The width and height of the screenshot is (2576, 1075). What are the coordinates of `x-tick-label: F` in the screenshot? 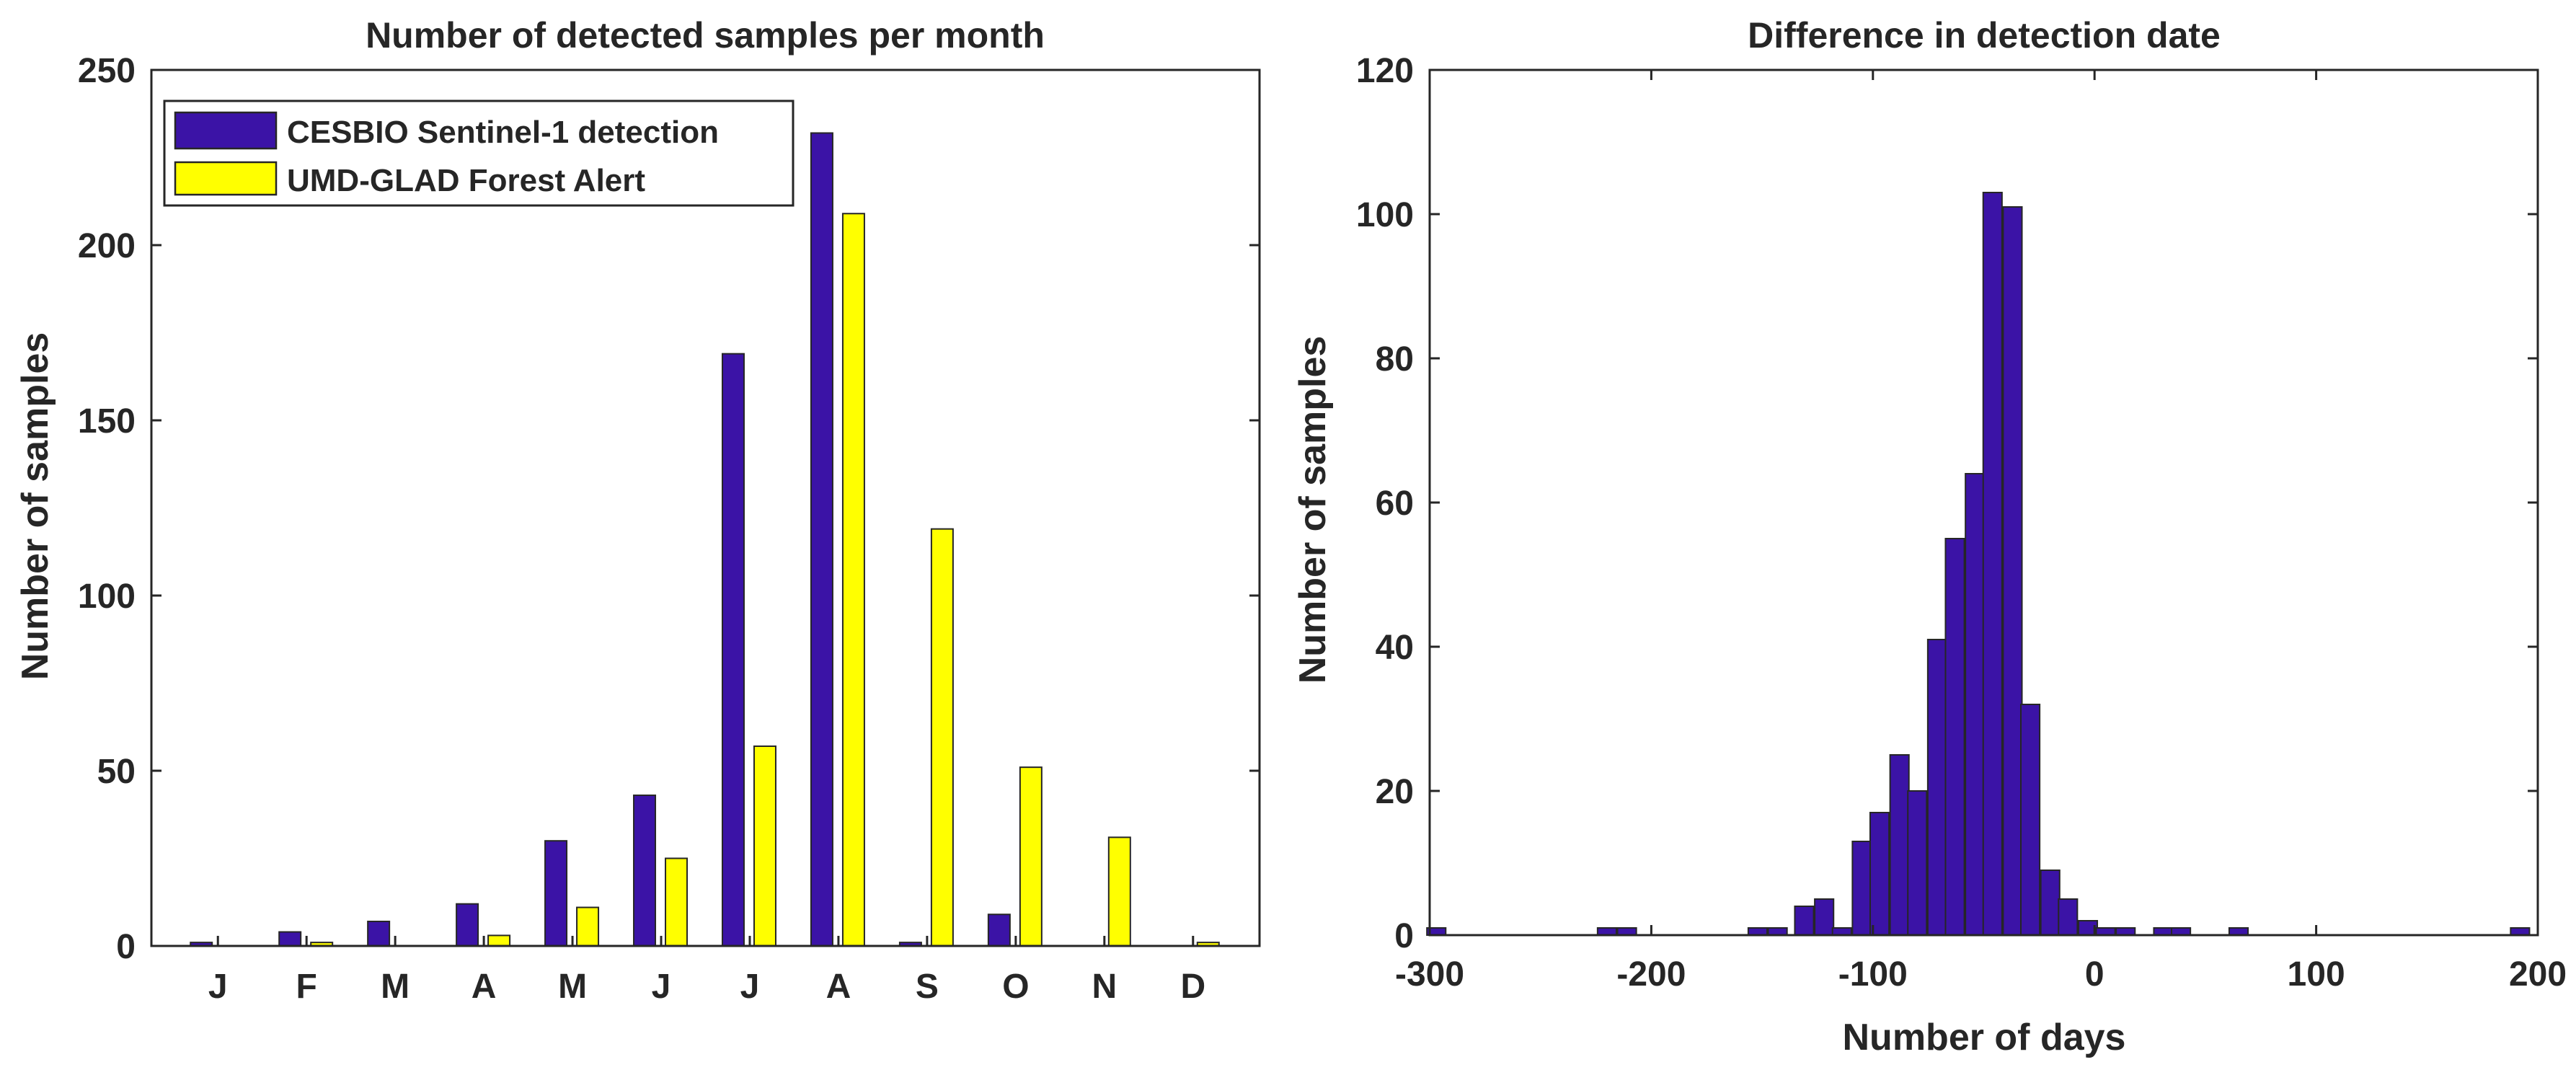 It's located at (306, 987).